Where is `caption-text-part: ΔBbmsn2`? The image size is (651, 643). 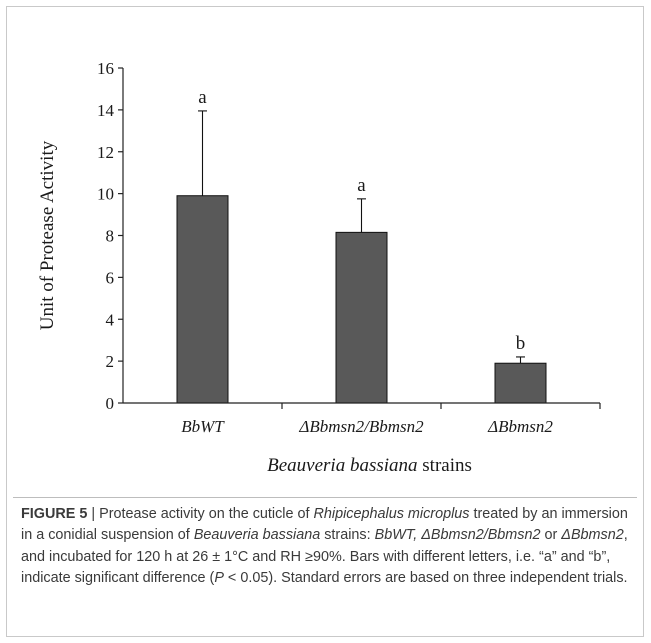
caption-text-part: ΔBbmsn2 is located at coordinates (592, 535).